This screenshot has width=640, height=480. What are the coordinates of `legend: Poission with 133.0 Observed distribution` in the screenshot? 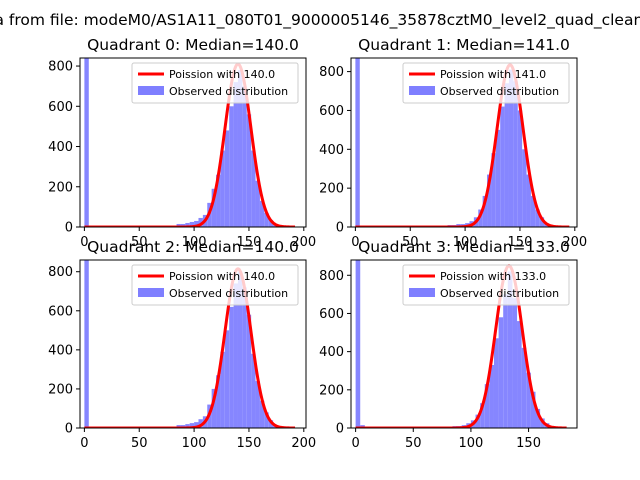 It's located at (486, 285).